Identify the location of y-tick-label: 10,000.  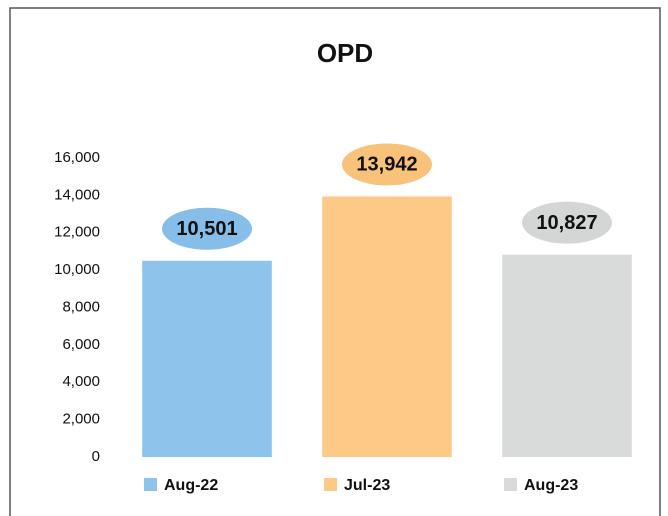
(77, 269).